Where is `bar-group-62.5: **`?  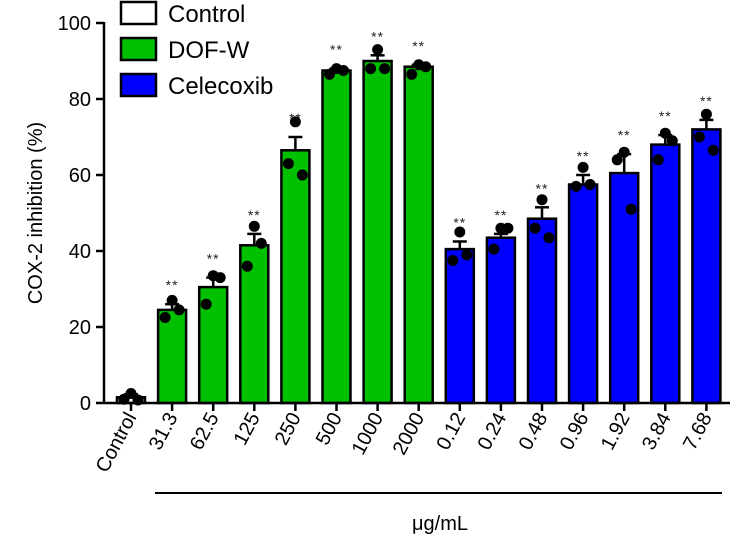
bar-group-62.5: ** is located at coordinates (213, 328).